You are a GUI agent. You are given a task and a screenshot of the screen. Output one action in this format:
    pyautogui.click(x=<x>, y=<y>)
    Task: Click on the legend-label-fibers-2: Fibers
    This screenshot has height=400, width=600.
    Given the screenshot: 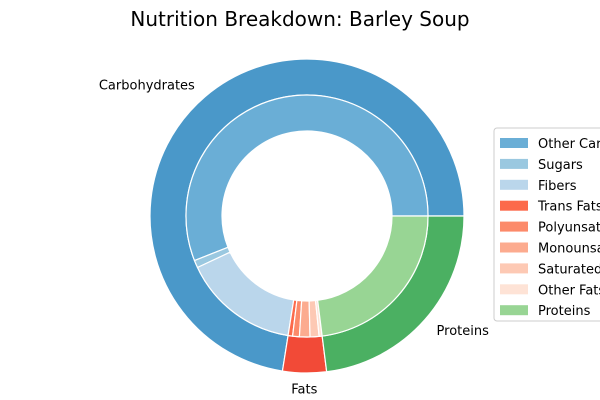 What is the action you would take?
    pyautogui.click(x=557, y=186)
    